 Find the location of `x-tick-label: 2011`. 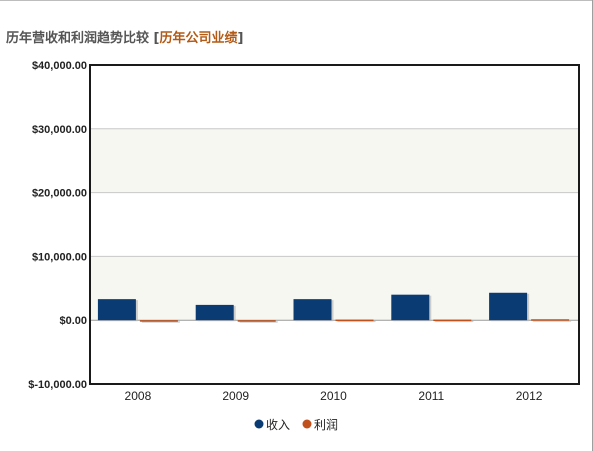

x-tick-label: 2011 is located at coordinates (431, 396).